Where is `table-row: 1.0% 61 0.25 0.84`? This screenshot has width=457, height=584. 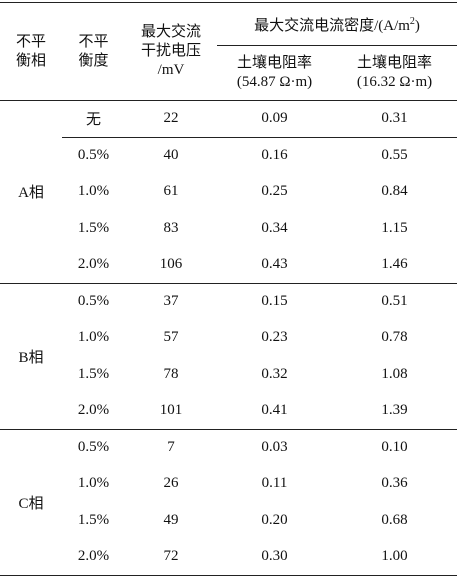
table-row: 1.0% 61 0.25 0.84 is located at coordinates (228, 192).